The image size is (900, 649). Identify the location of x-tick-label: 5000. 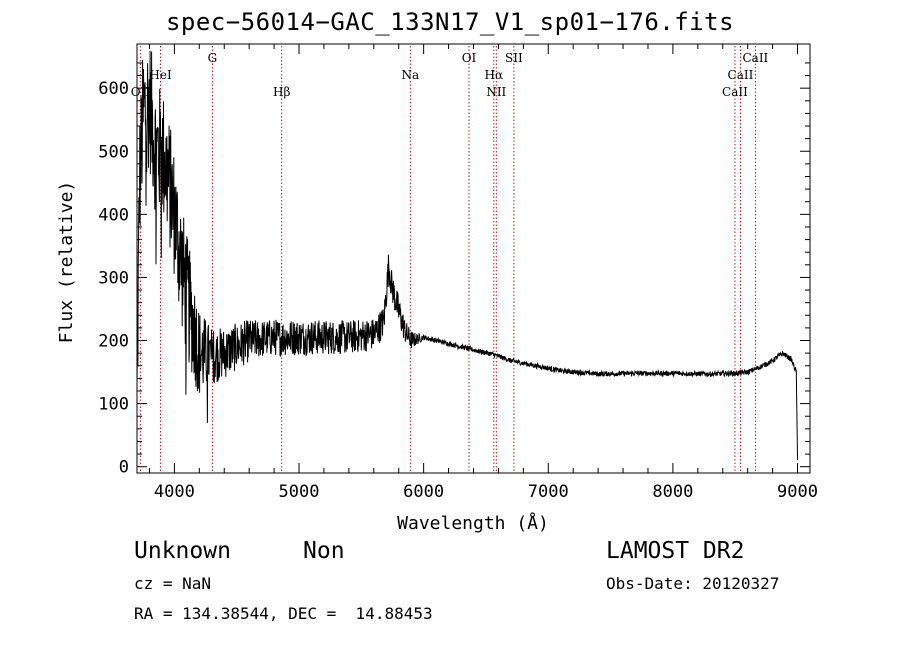
(299, 492).